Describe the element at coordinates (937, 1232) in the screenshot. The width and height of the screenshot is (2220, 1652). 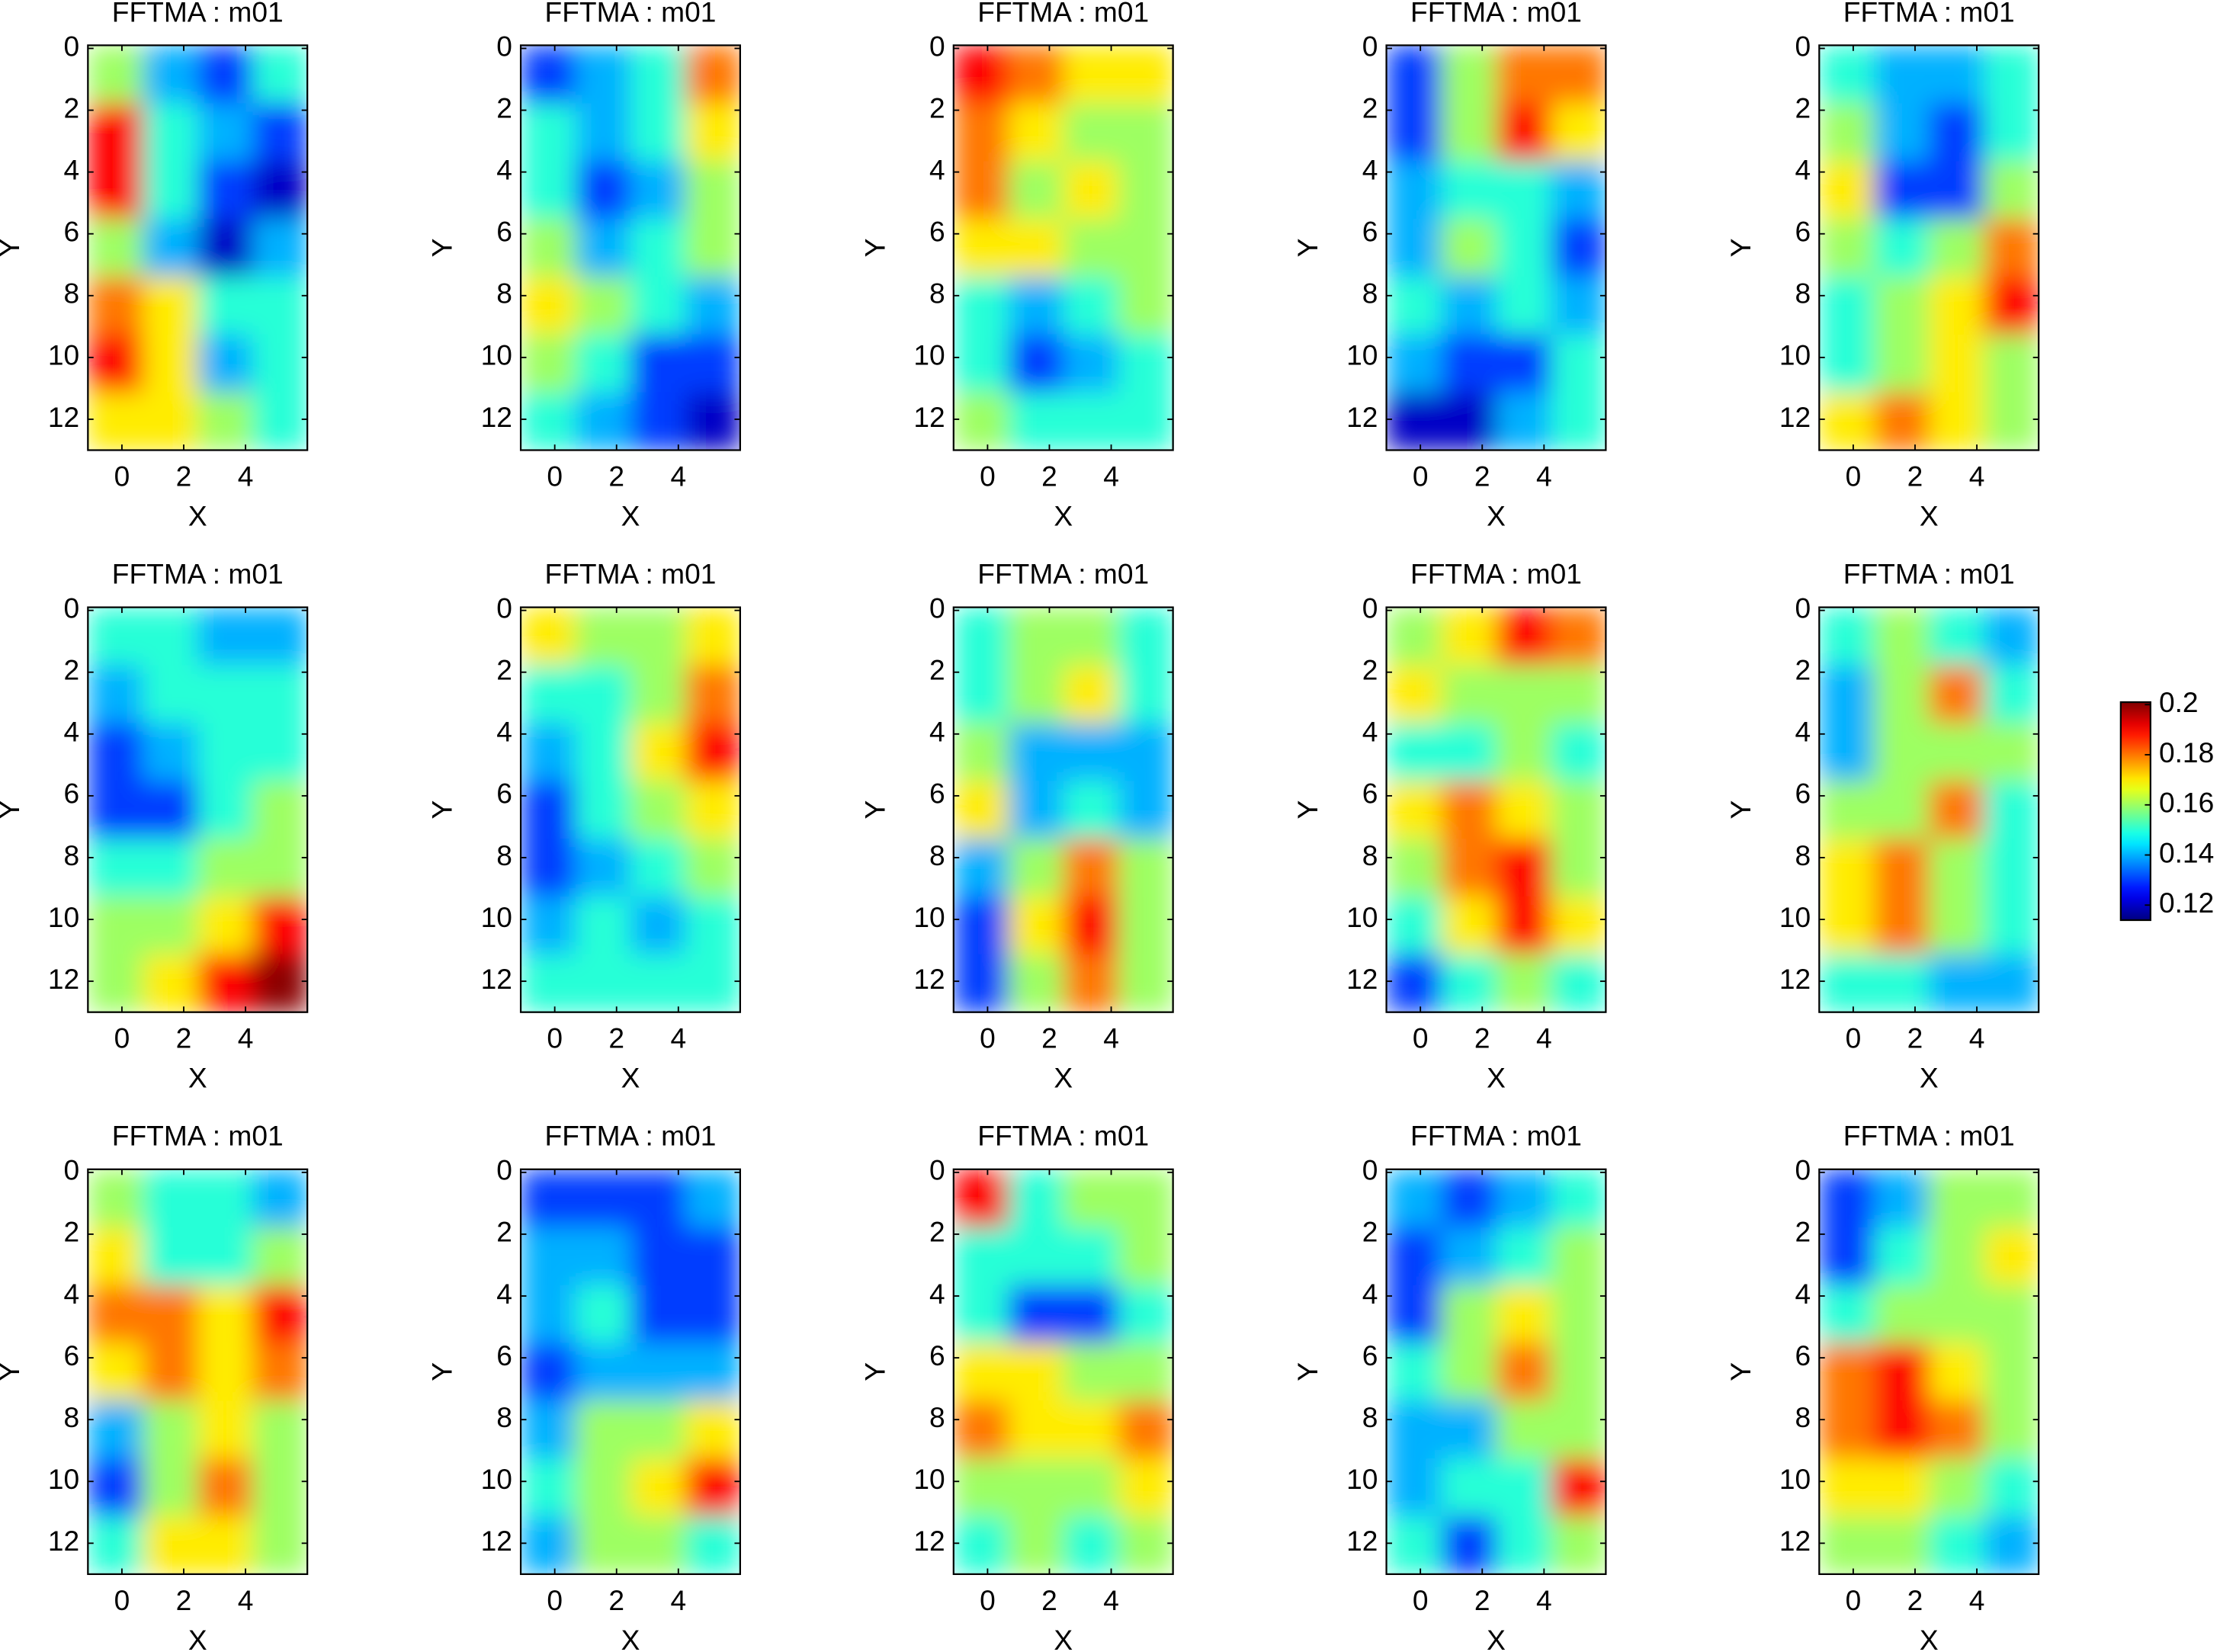
I see `y-tick-label: 2` at that location.